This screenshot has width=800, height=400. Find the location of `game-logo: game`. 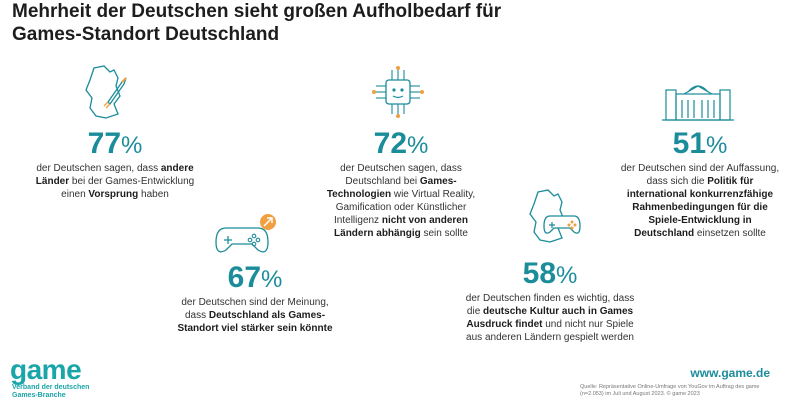

game-logo: game is located at coordinates (46, 369).